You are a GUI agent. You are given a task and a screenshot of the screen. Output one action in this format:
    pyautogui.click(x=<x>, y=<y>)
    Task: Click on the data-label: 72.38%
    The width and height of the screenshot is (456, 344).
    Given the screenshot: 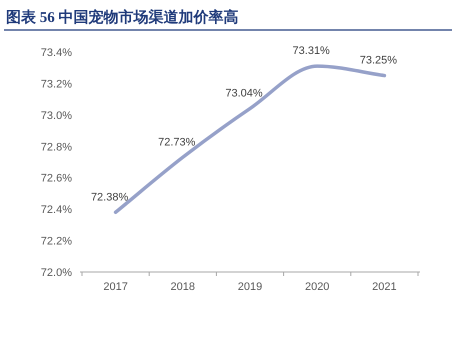 What is the action you would take?
    pyautogui.click(x=109, y=197)
    